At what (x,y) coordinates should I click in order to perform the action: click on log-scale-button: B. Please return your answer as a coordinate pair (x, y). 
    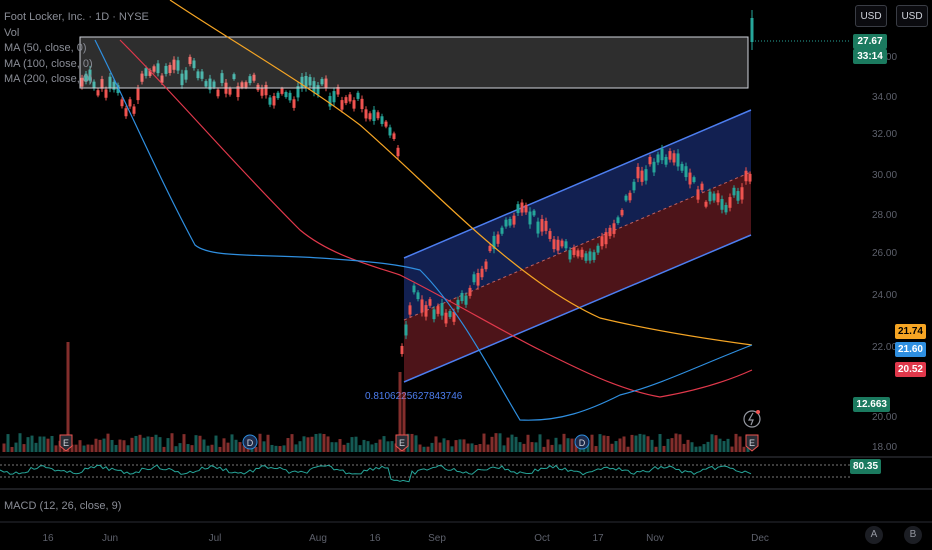
    Looking at the image, I should click on (913, 535).